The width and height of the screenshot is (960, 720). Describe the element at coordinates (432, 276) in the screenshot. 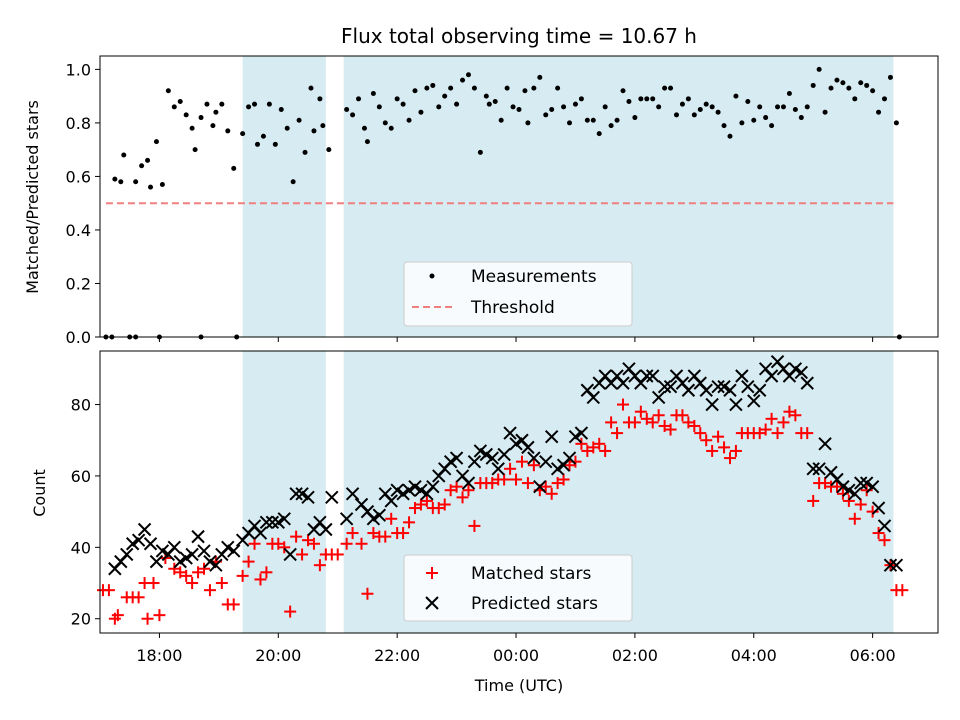

I see `legend-measurements-marker` at that location.